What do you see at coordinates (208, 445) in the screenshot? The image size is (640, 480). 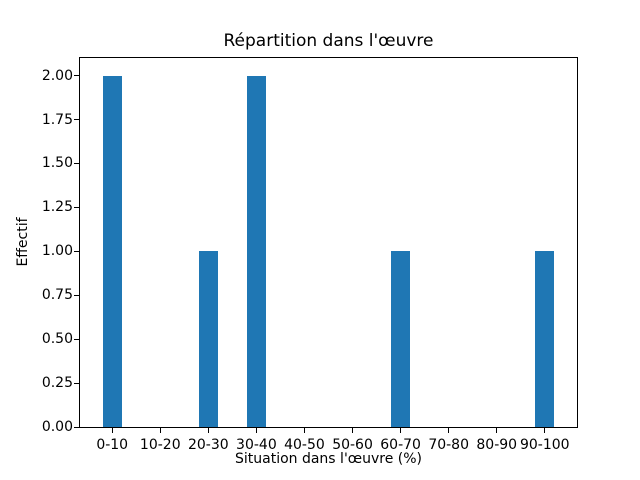 I see `x-tick-label: 20-30` at bounding box center [208, 445].